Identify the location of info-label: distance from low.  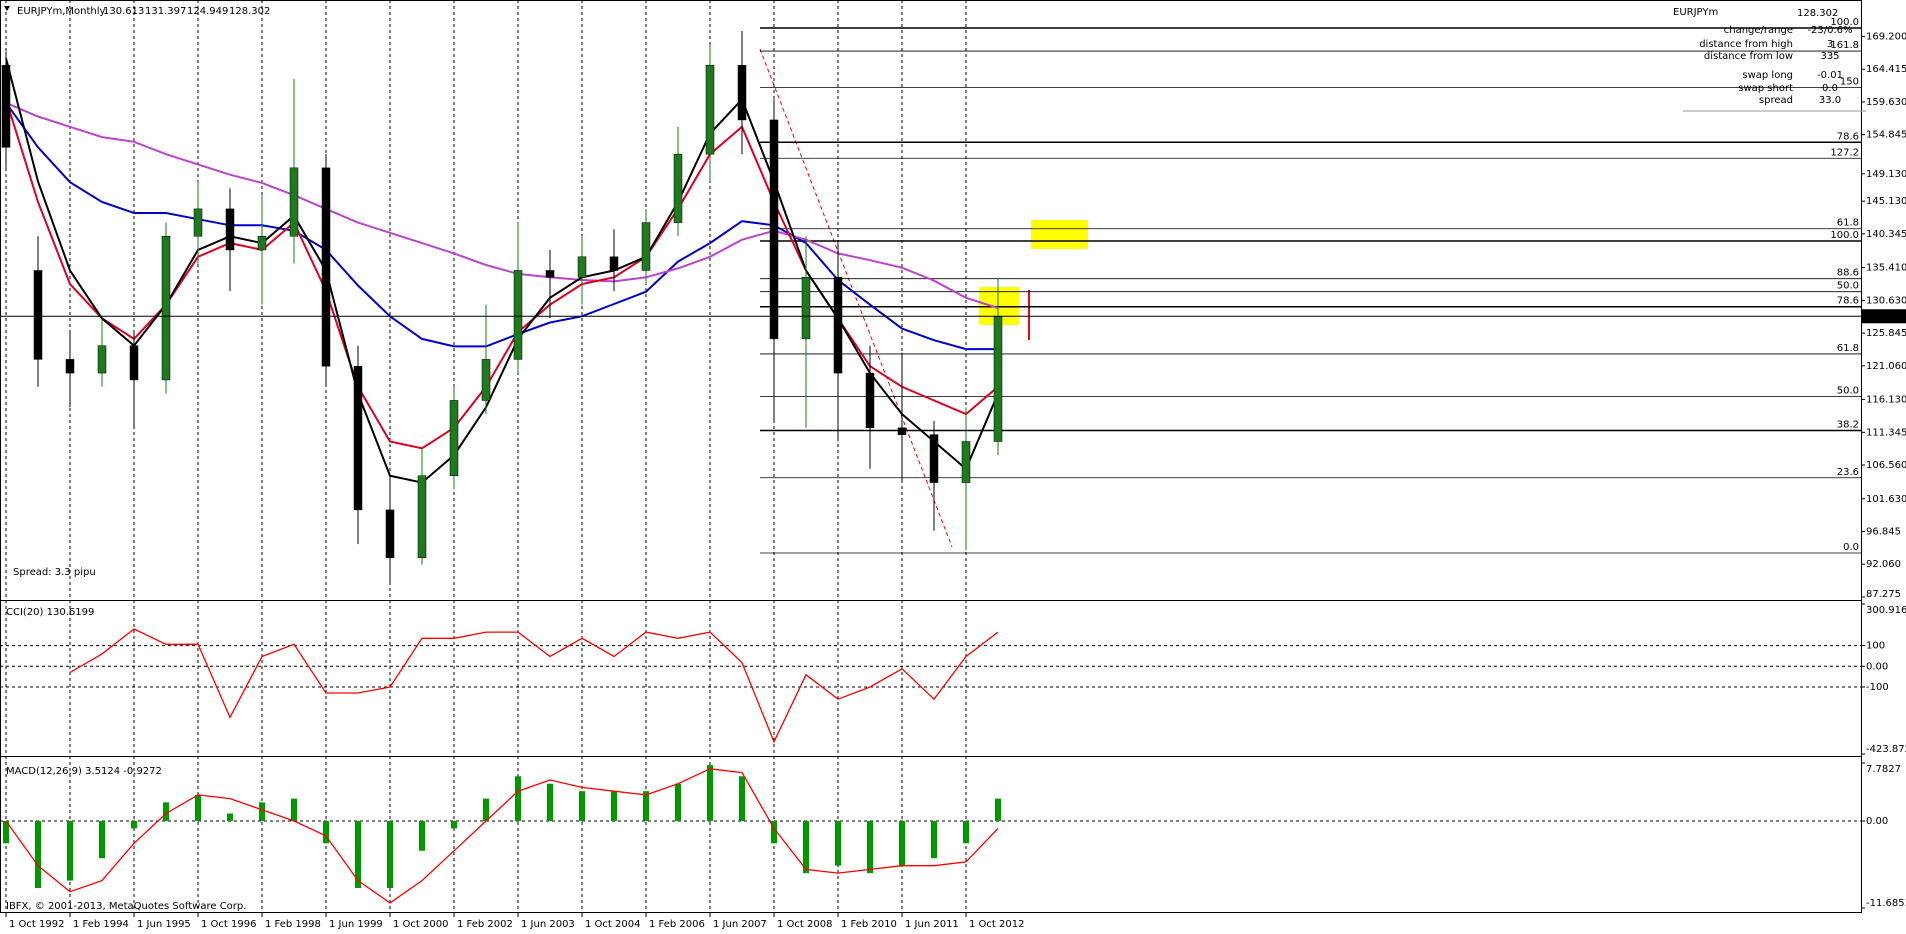
(1748, 56).